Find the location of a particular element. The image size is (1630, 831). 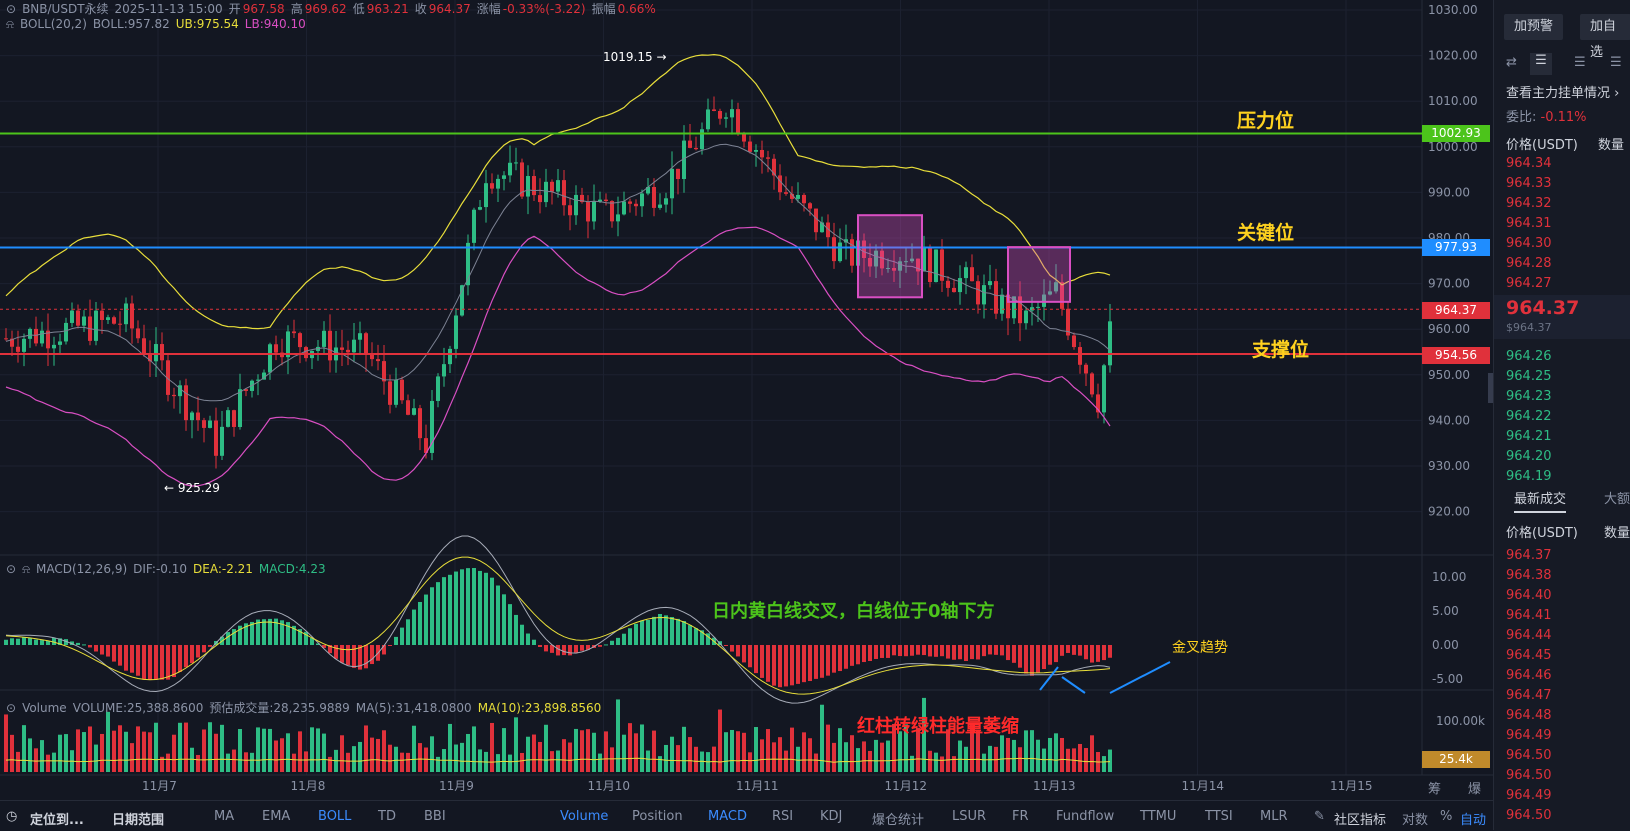

trade-row: 964.45 is located at coordinates (1529, 655).